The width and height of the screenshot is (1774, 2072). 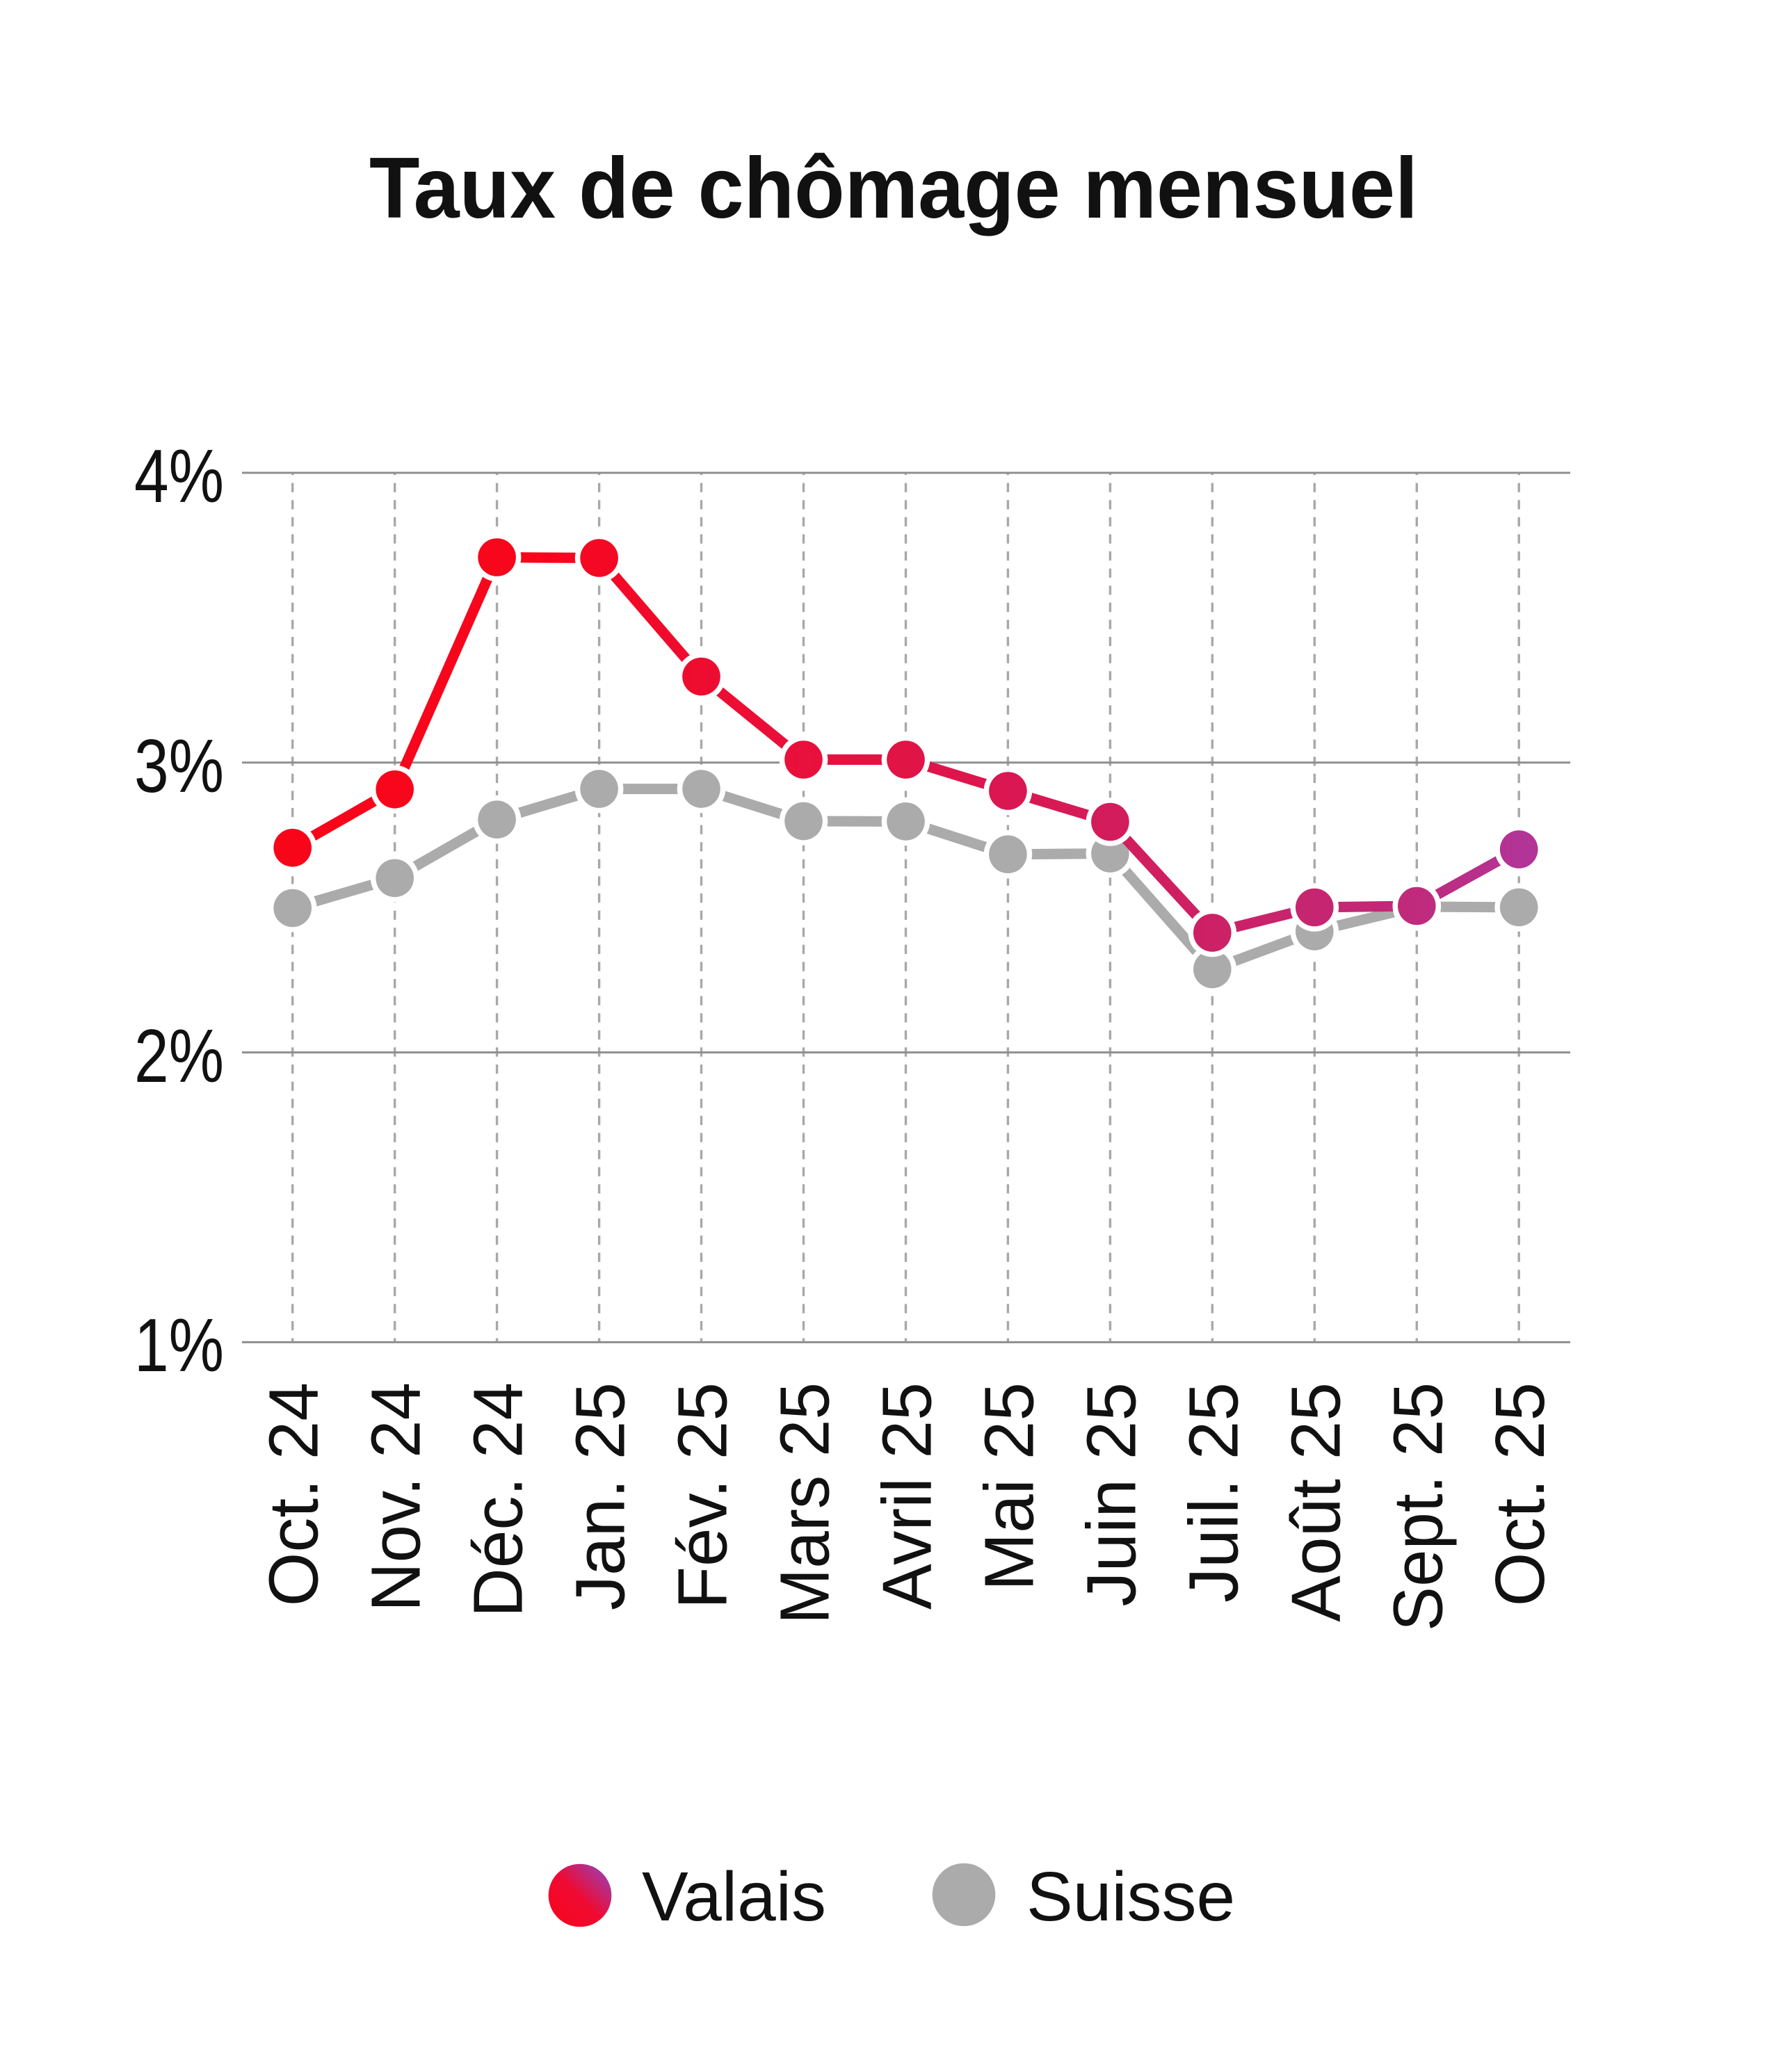 I want to click on svg-text: Nov. 24, so click(x=396, y=1497).